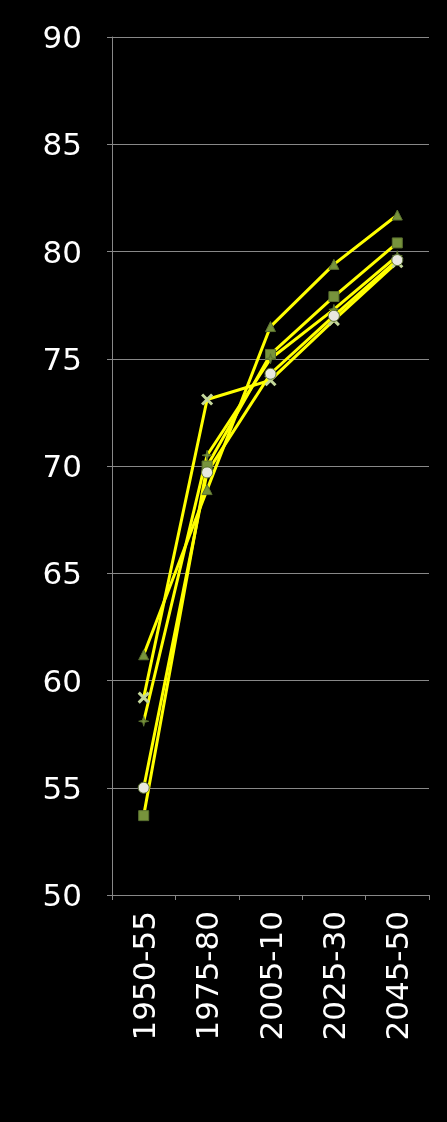  What do you see at coordinates (397, 976) in the screenshot?
I see `x-tick-label: 2045-50` at bounding box center [397, 976].